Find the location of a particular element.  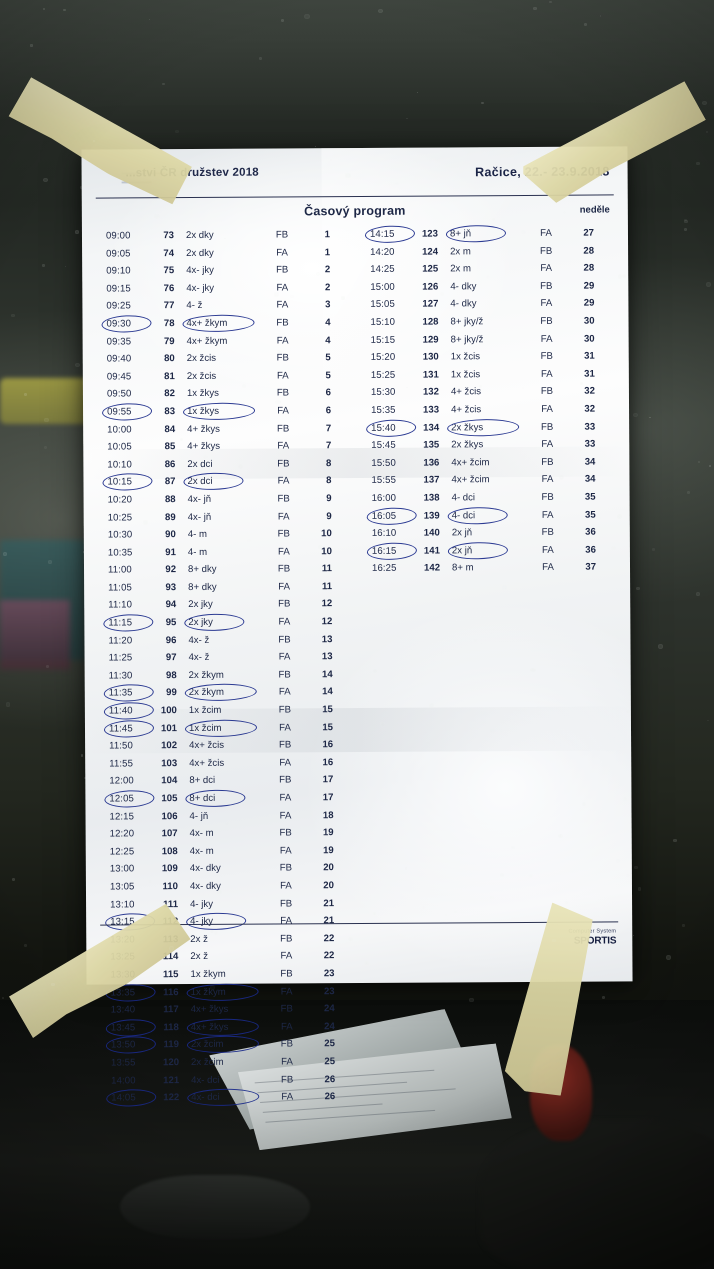

race-heat-number: 33 is located at coordinates (590, 444).